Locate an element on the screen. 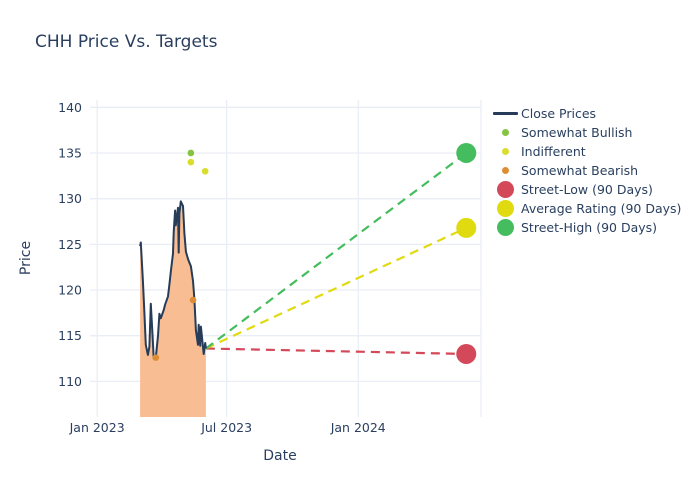 This screenshot has width=700, height=500. y-tick-label: 135 is located at coordinates (70, 152).